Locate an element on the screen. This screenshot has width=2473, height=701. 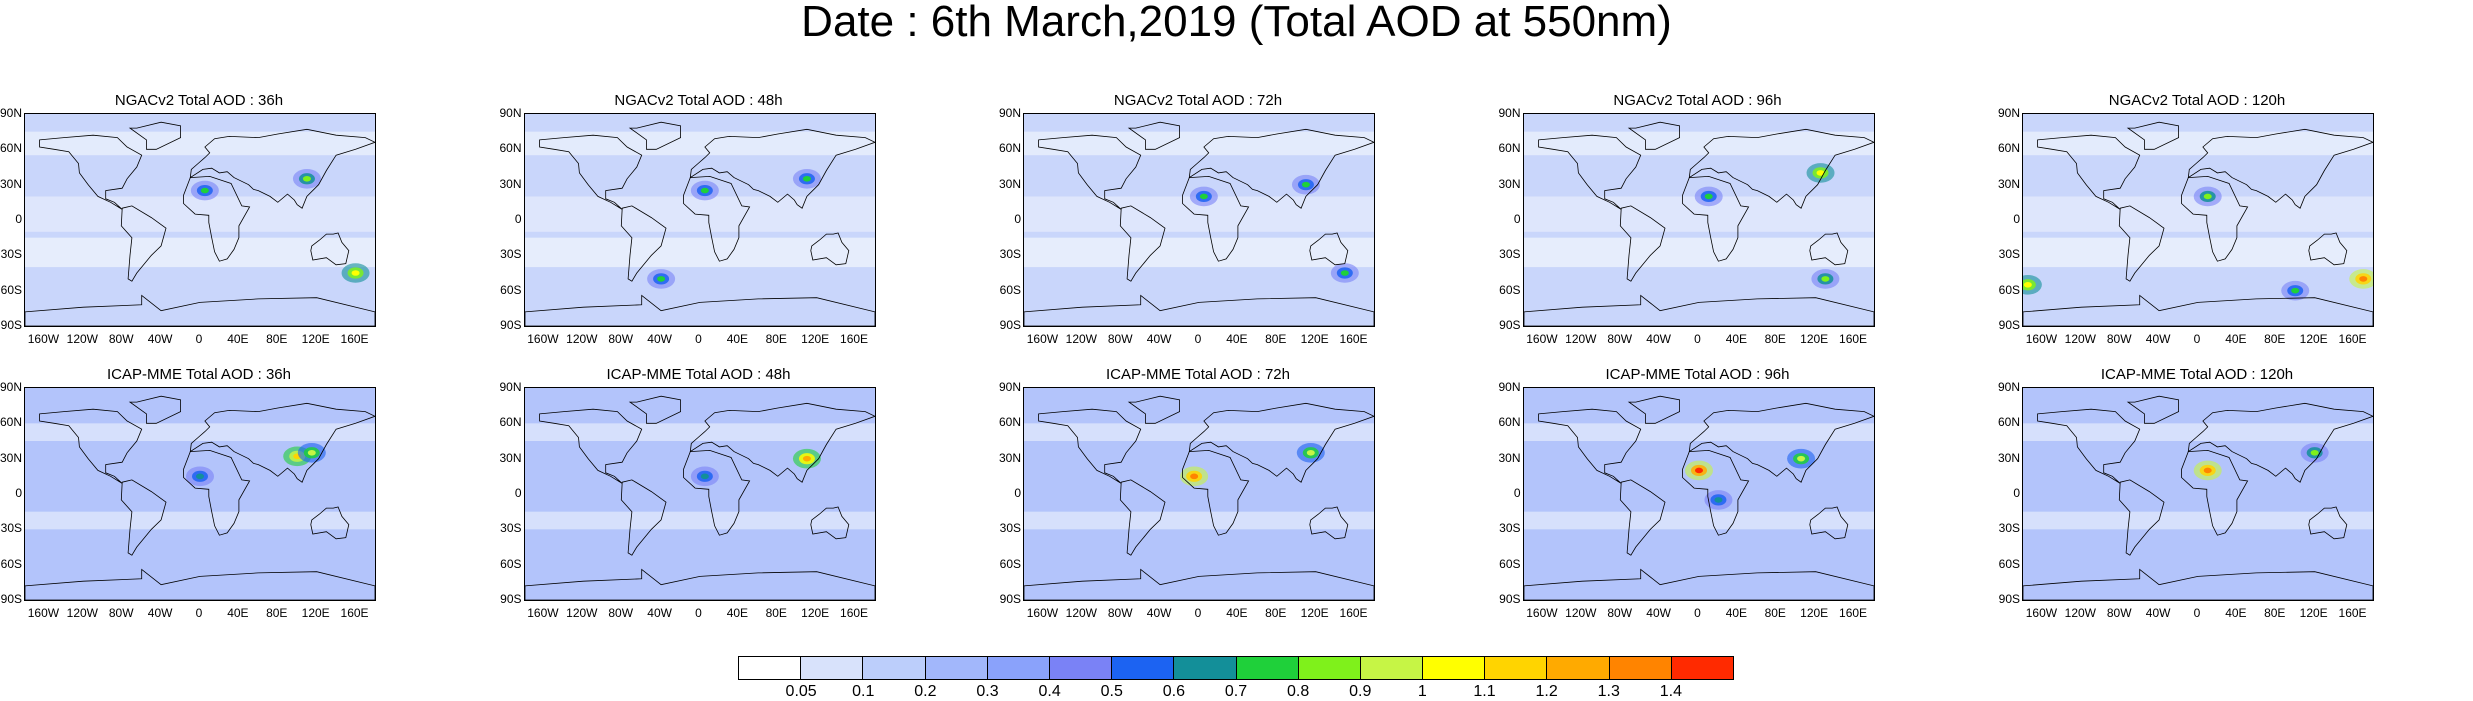
panel-title: ICAP-MME Total AOD : 120h is located at coordinates (2197, 374).